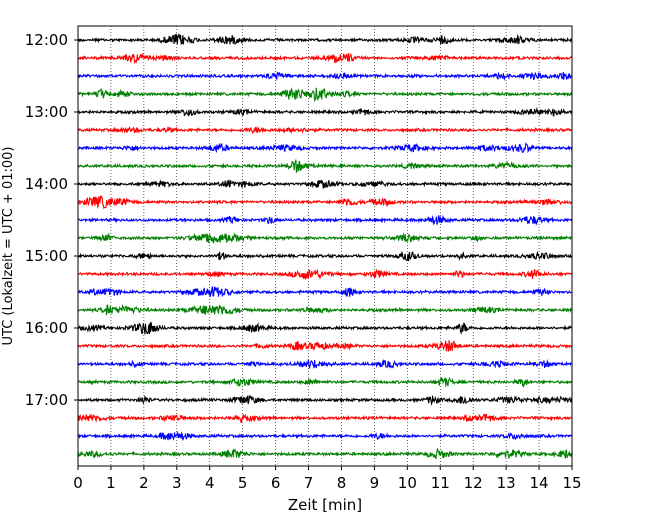 The height and width of the screenshot is (524, 650). I want to click on y-tick-label: 13:00, so click(46, 112).